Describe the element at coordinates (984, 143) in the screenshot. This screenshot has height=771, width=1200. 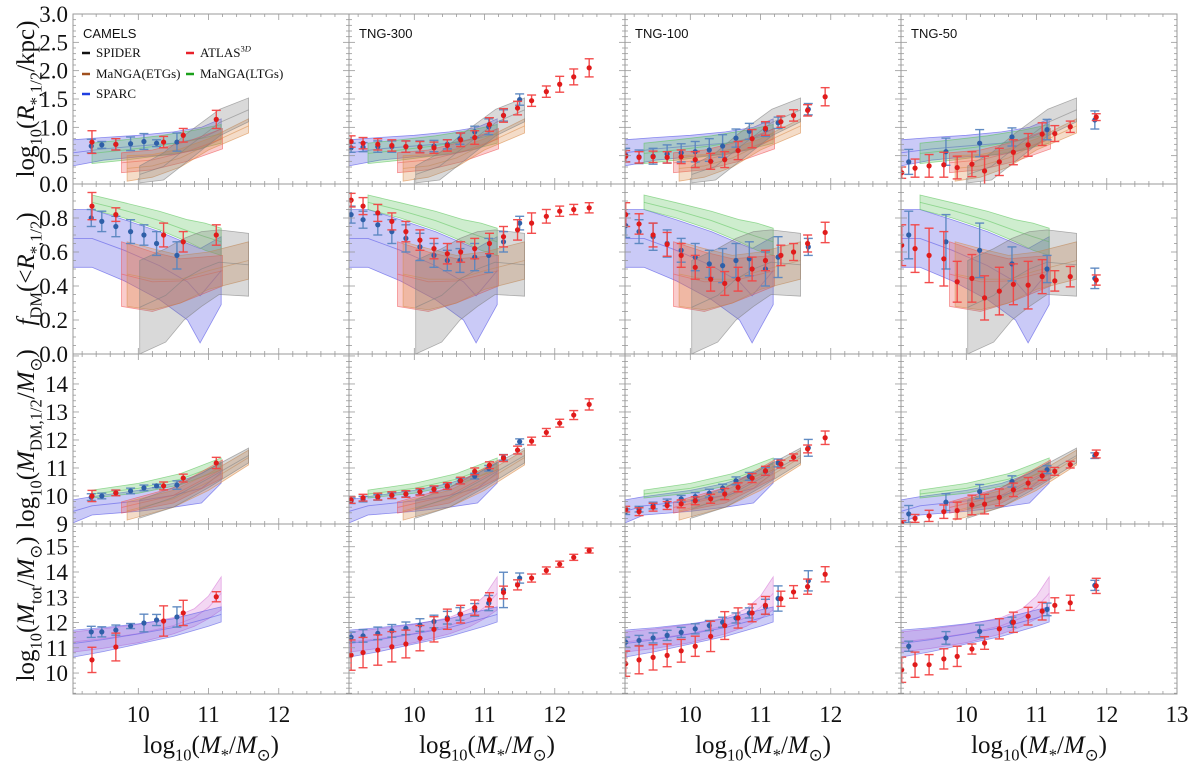
I see `band-median-manga-ltgs-` at that location.